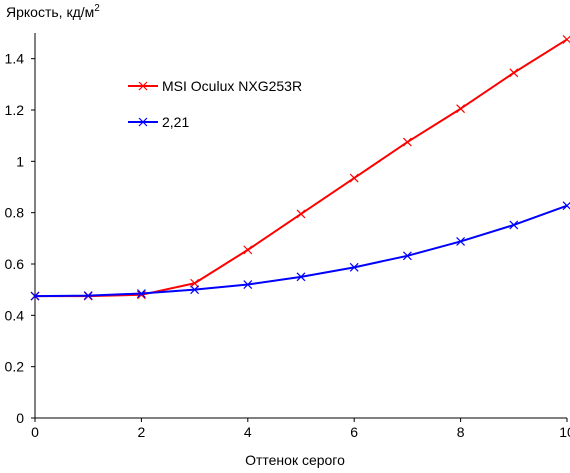 The image size is (570, 473). What do you see at coordinates (354, 432) in the screenshot?
I see `x-tick-label: 6` at bounding box center [354, 432].